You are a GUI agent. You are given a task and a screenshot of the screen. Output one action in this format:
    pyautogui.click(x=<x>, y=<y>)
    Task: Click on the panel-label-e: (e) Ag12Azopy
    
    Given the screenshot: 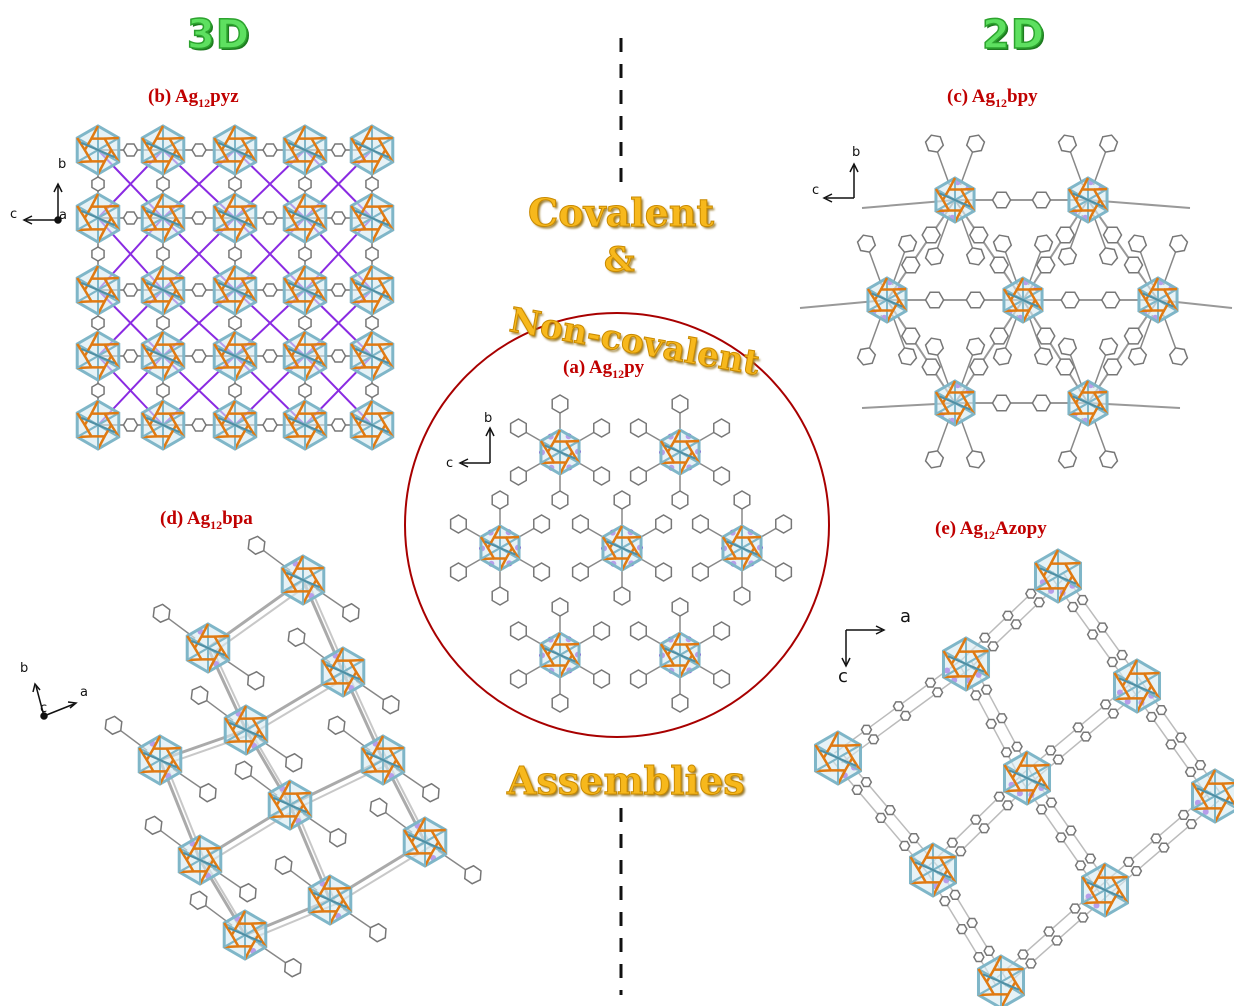 What is the action you would take?
    pyautogui.click(x=991, y=530)
    